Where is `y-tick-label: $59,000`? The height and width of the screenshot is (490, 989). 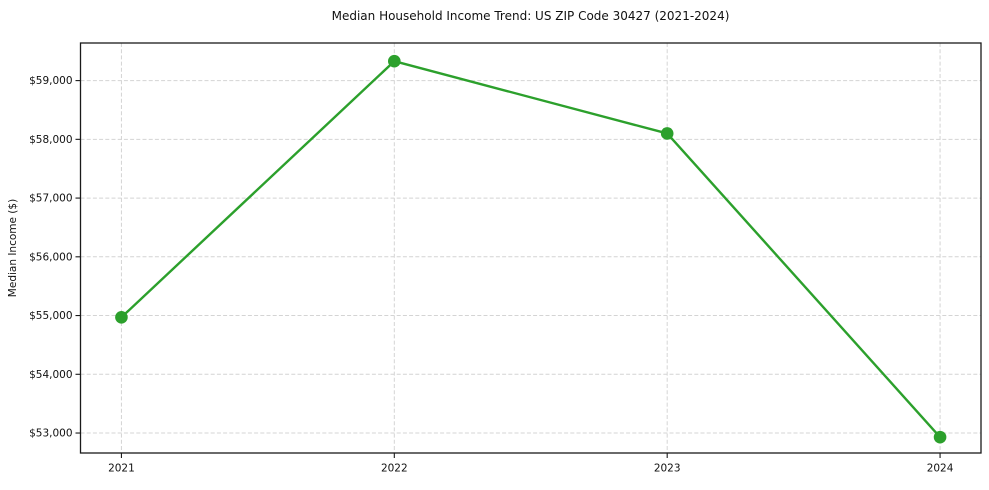 y-tick-label: $59,000 is located at coordinates (50, 81).